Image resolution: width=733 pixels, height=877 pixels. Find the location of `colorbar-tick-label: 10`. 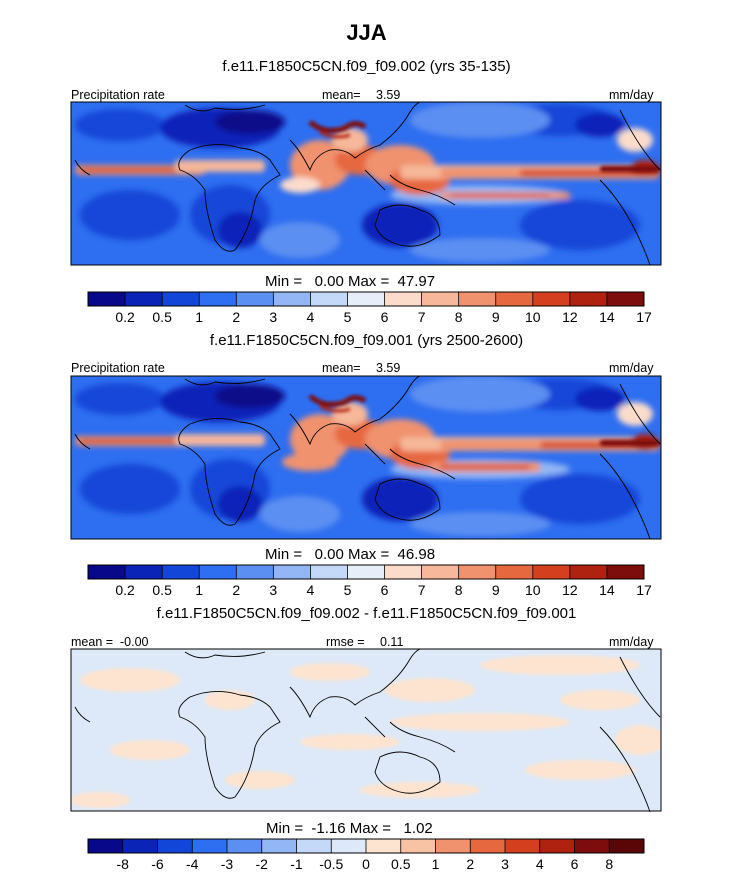

colorbar-tick-label: 10 is located at coordinates (533, 590).